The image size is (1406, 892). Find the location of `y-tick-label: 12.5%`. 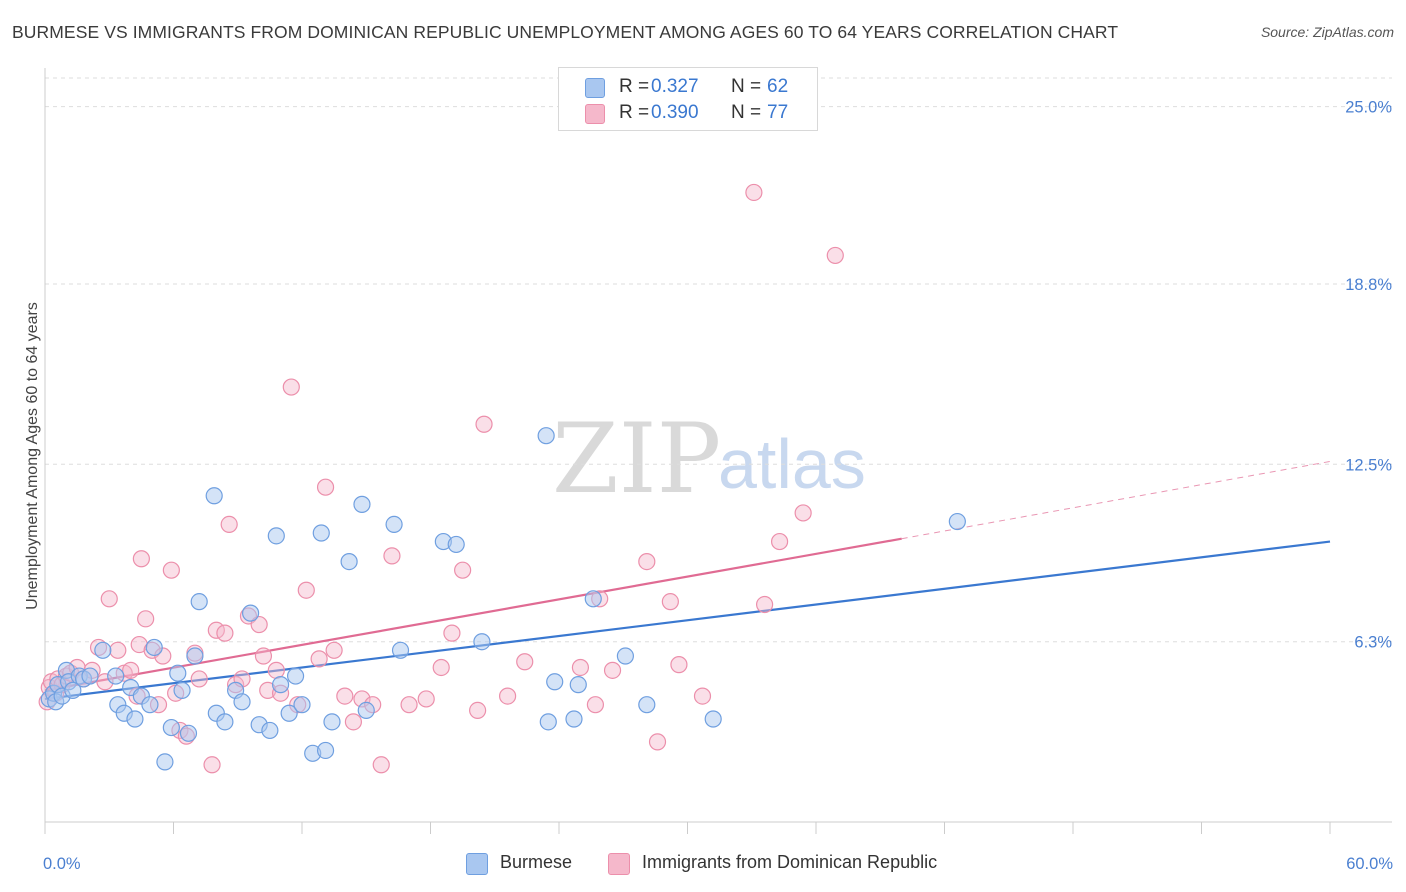

y-tick-label: 12.5% is located at coordinates (1368, 465).